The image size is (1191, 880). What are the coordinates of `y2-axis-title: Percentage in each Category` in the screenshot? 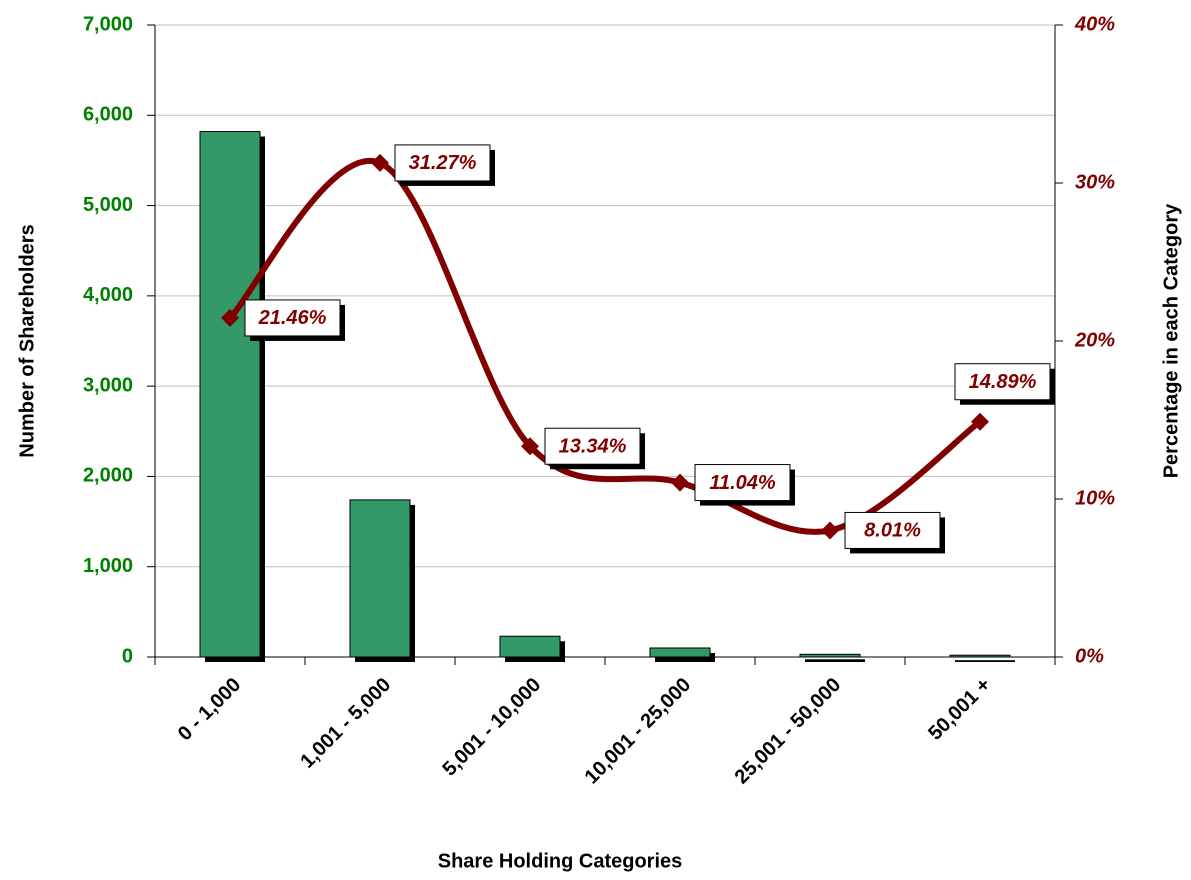 It's located at (1171, 340).